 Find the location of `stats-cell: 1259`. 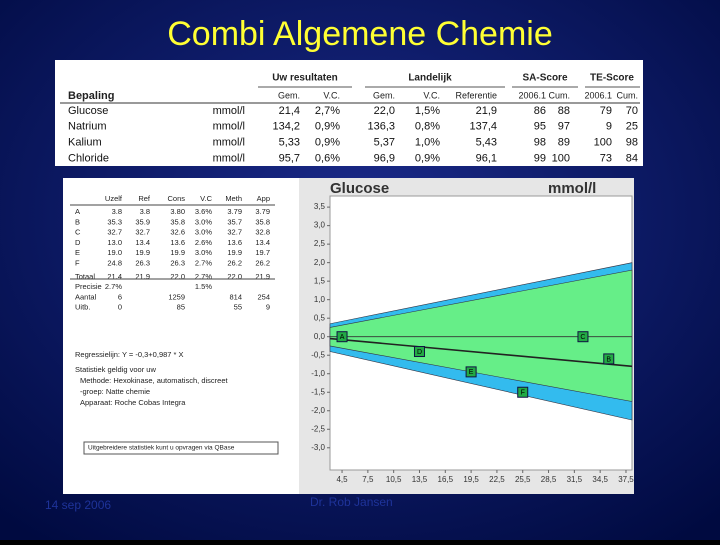

stats-cell: 1259 is located at coordinates (176, 296).